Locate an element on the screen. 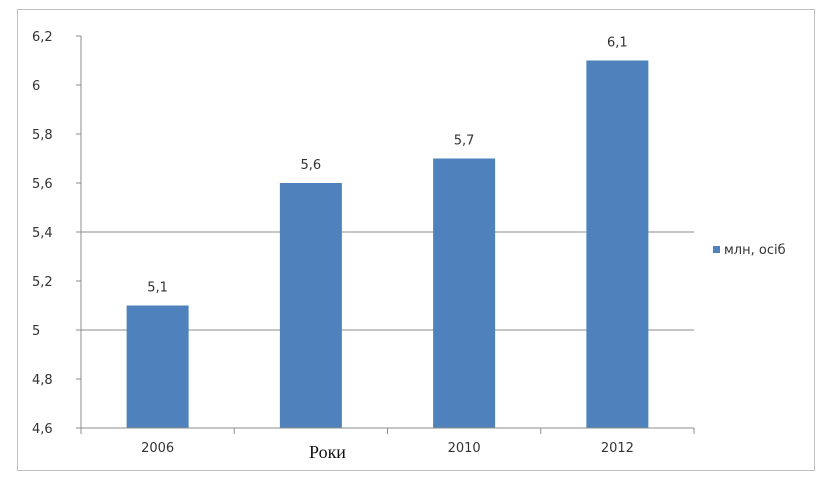 The height and width of the screenshot is (483, 816). x-axis-title: Роки is located at coordinates (327, 452).